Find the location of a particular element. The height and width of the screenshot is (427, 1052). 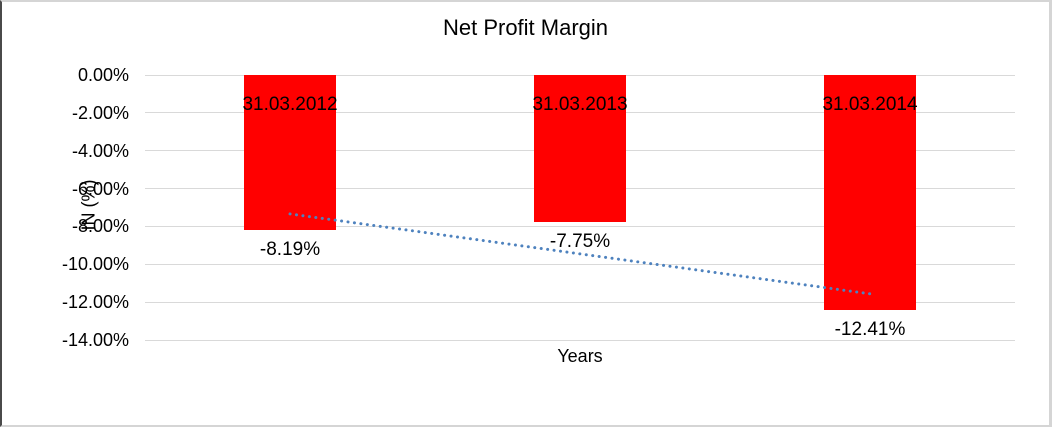

y-tick-label: -2.00% is located at coordinates (100, 112).